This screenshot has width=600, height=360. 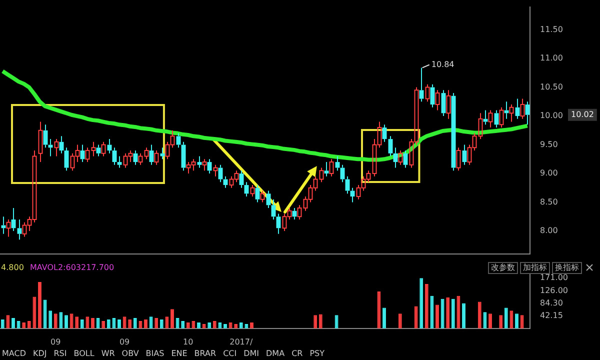 I want to click on text: WR, so click(x=108, y=353).